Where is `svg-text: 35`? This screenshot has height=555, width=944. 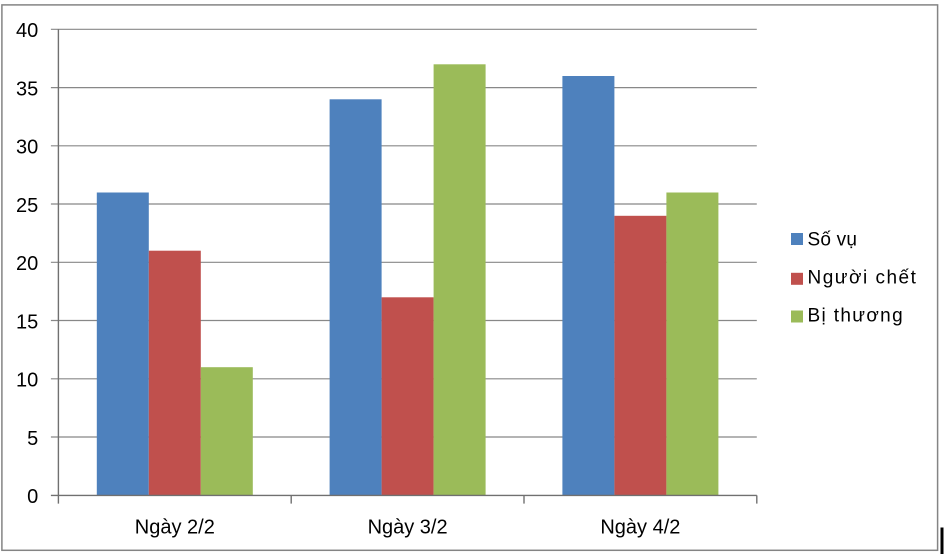 svg-text: 35 is located at coordinates (27, 89).